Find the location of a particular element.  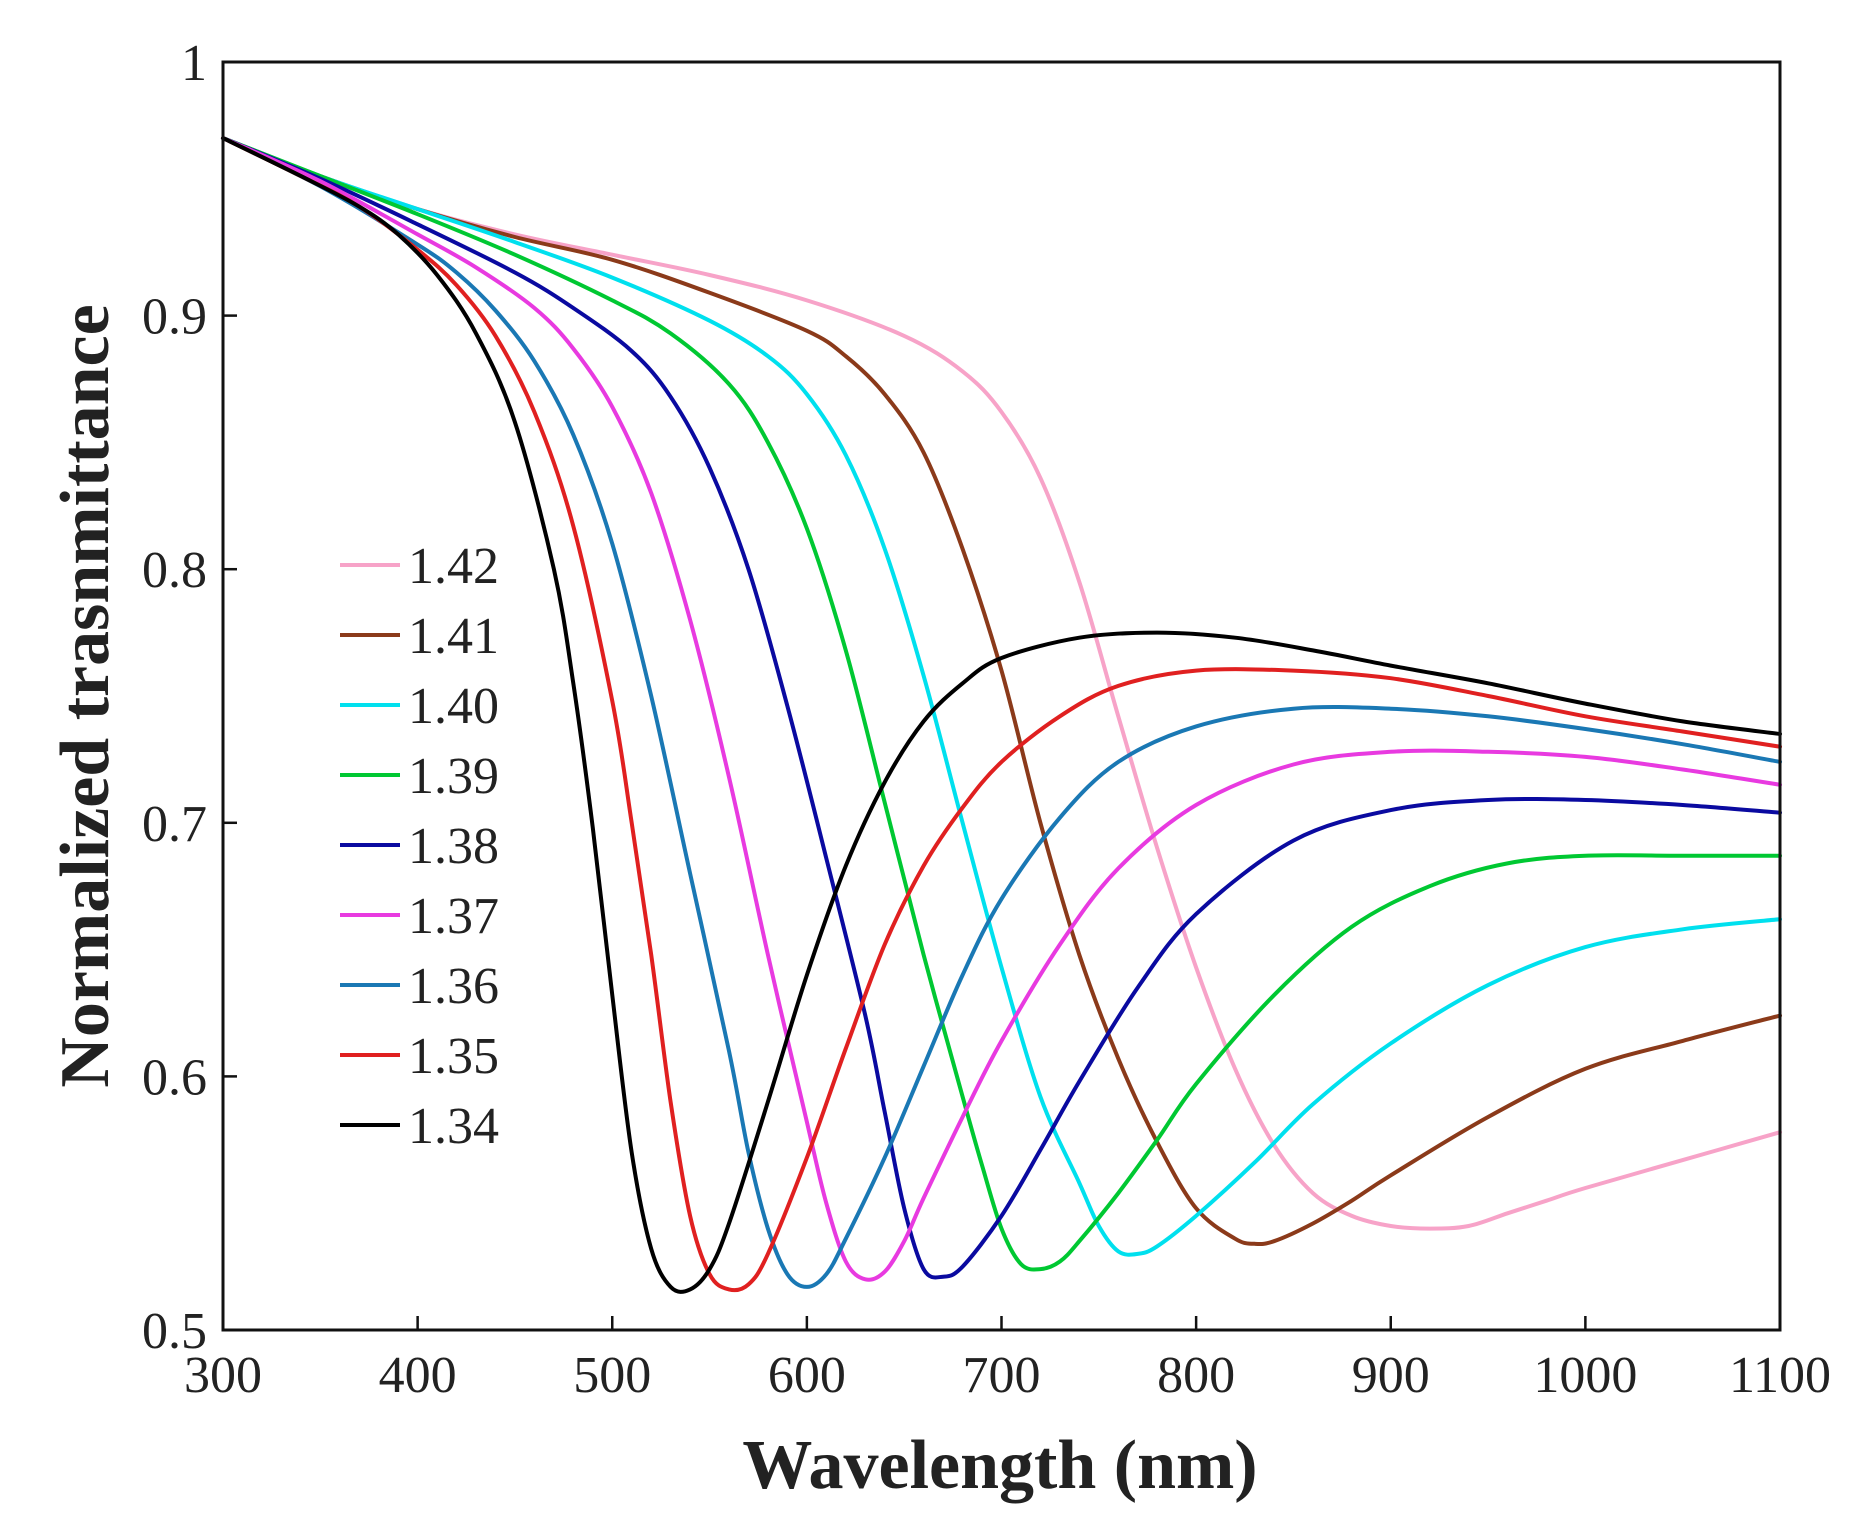

y-tick-label: 1 is located at coordinates (194, 63).